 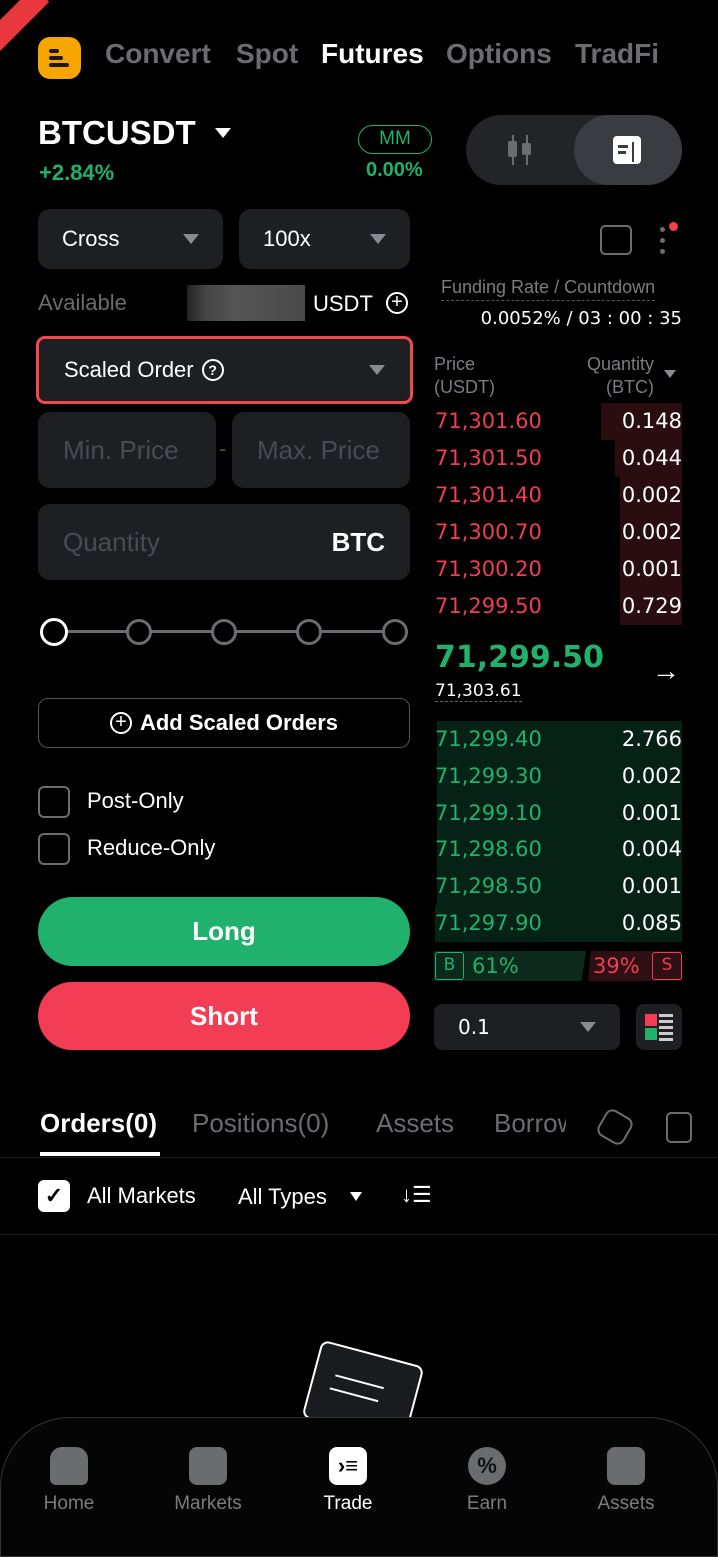 What do you see at coordinates (224, 1016) in the screenshot?
I see `short-button: Short` at bounding box center [224, 1016].